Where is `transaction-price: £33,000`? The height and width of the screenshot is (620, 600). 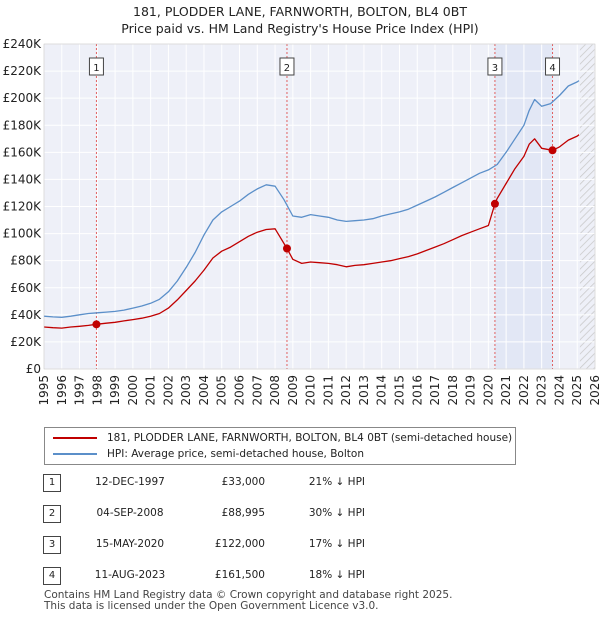
transaction-price: £33,000 is located at coordinates (243, 482).